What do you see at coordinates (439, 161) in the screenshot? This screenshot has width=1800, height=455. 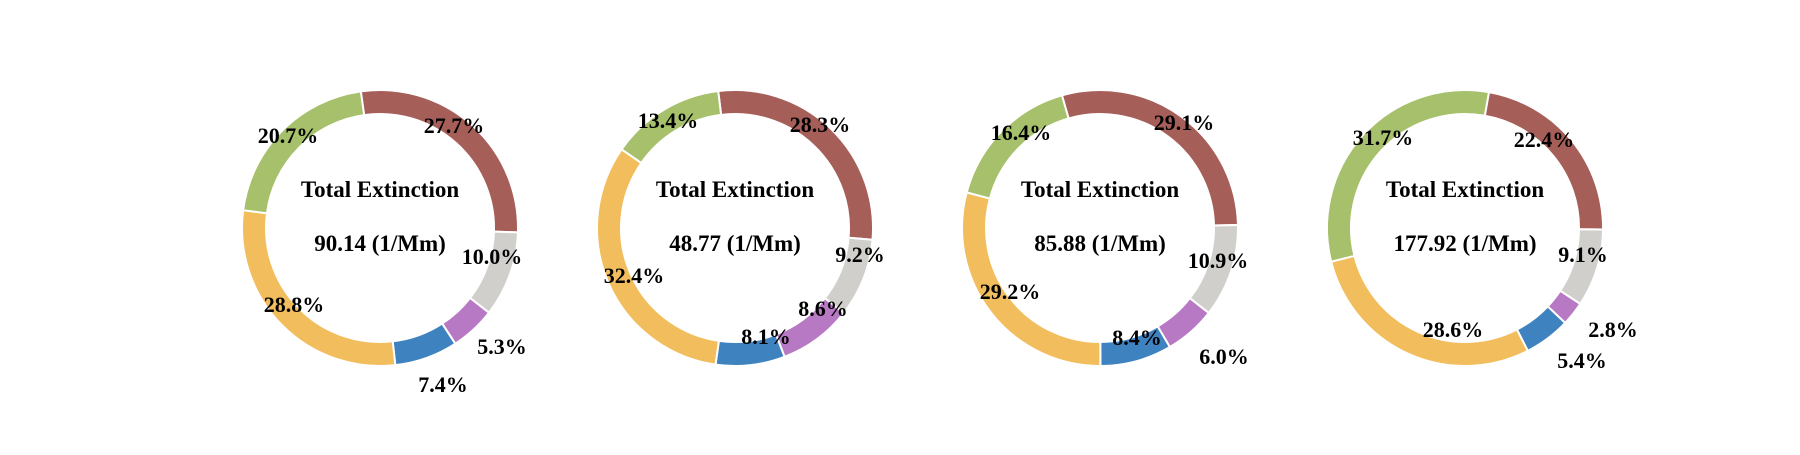 I see `donut-1-slice-red` at bounding box center [439, 161].